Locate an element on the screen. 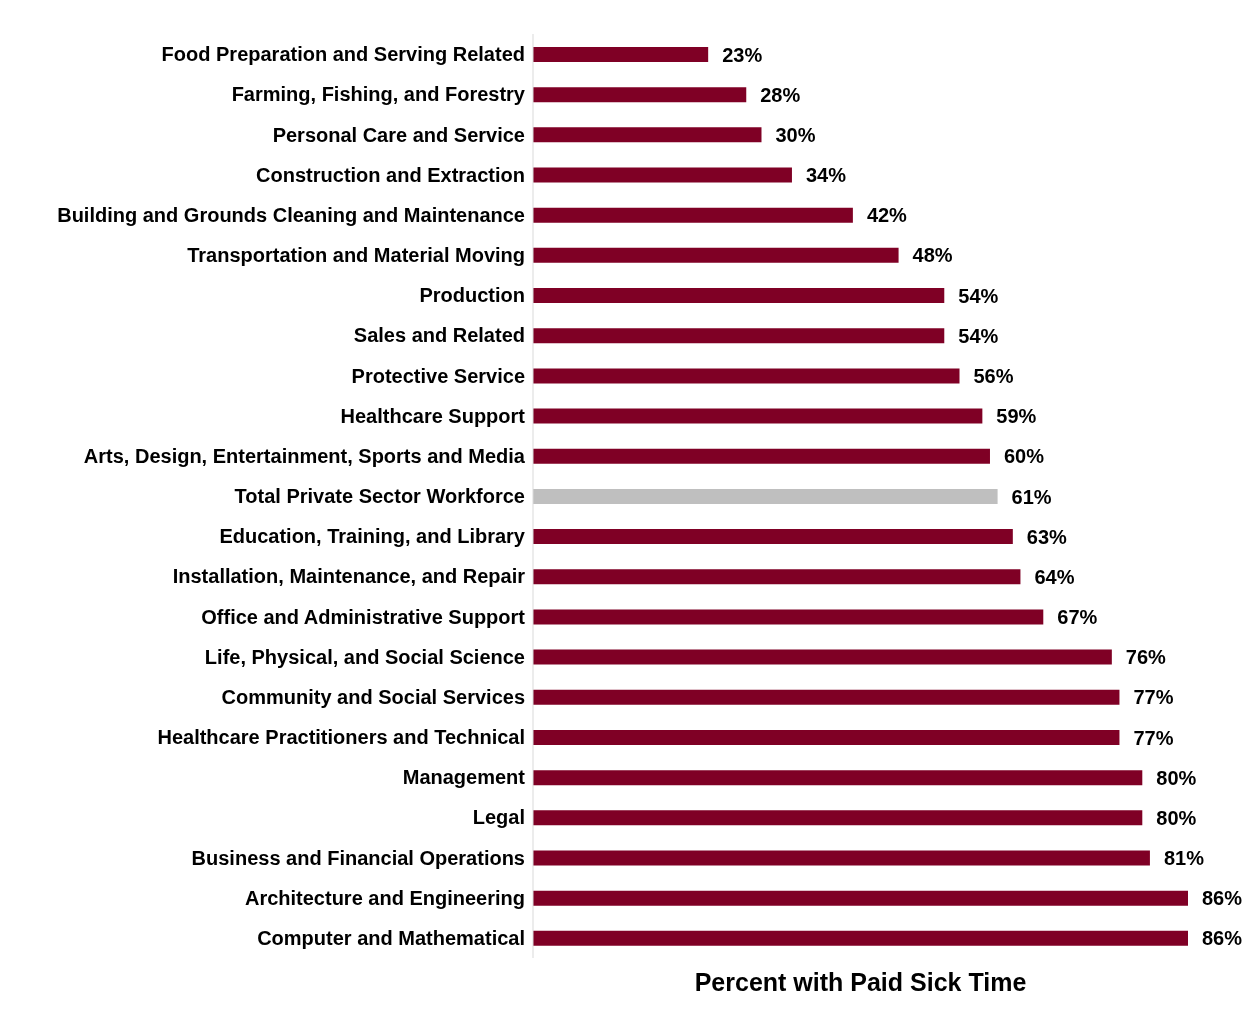  data-label: 48% is located at coordinates (932, 255).